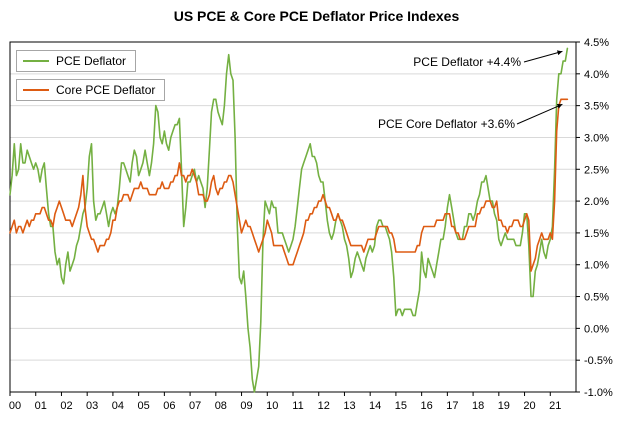 The width and height of the screenshot is (633, 428). Describe the element at coordinates (598, 361) in the screenshot. I see `y-tick-label: -0.5%` at that location.